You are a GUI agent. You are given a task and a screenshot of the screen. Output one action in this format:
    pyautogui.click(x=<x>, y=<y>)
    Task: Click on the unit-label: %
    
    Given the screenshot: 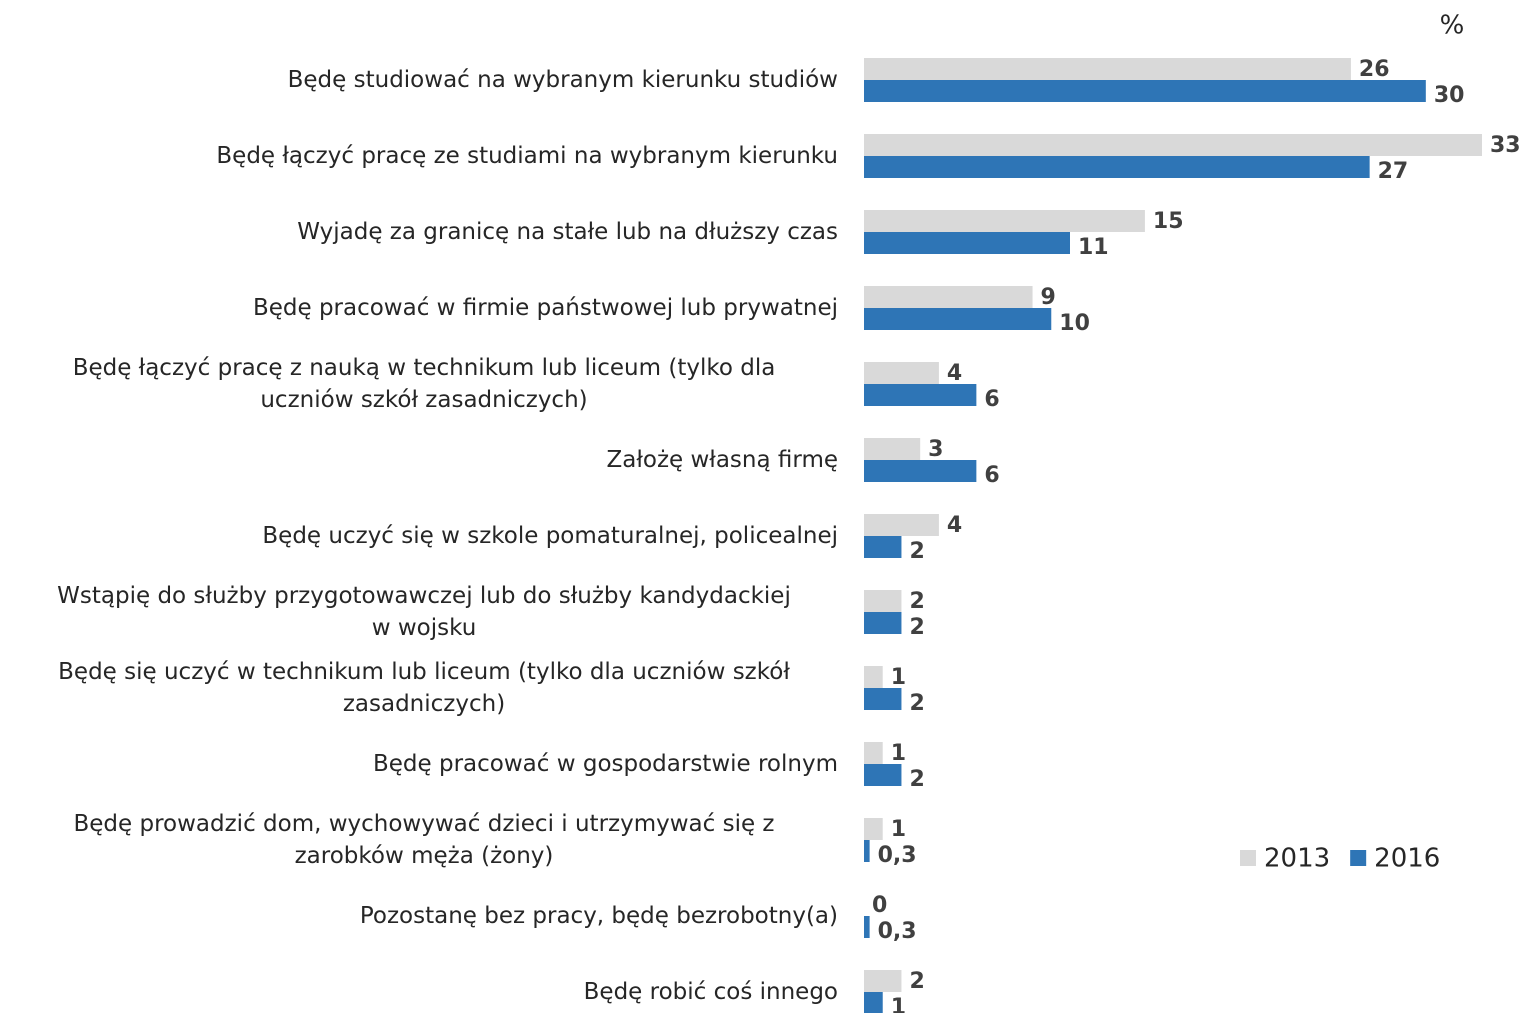 What is the action you would take?
    pyautogui.click(x=1452, y=26)
    